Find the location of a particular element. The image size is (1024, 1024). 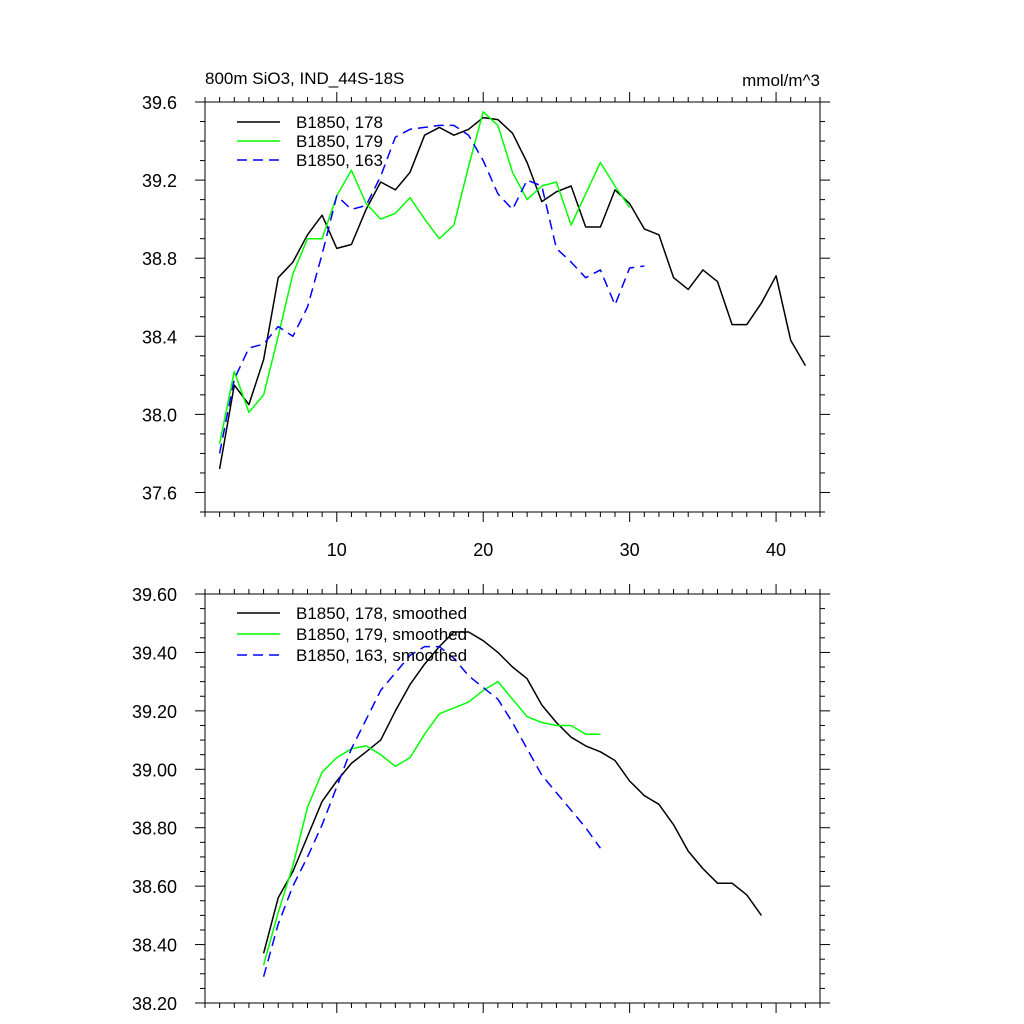

panel2-legend-label-3: B1850, 163, smoothed is located at coordinates (381, 655).